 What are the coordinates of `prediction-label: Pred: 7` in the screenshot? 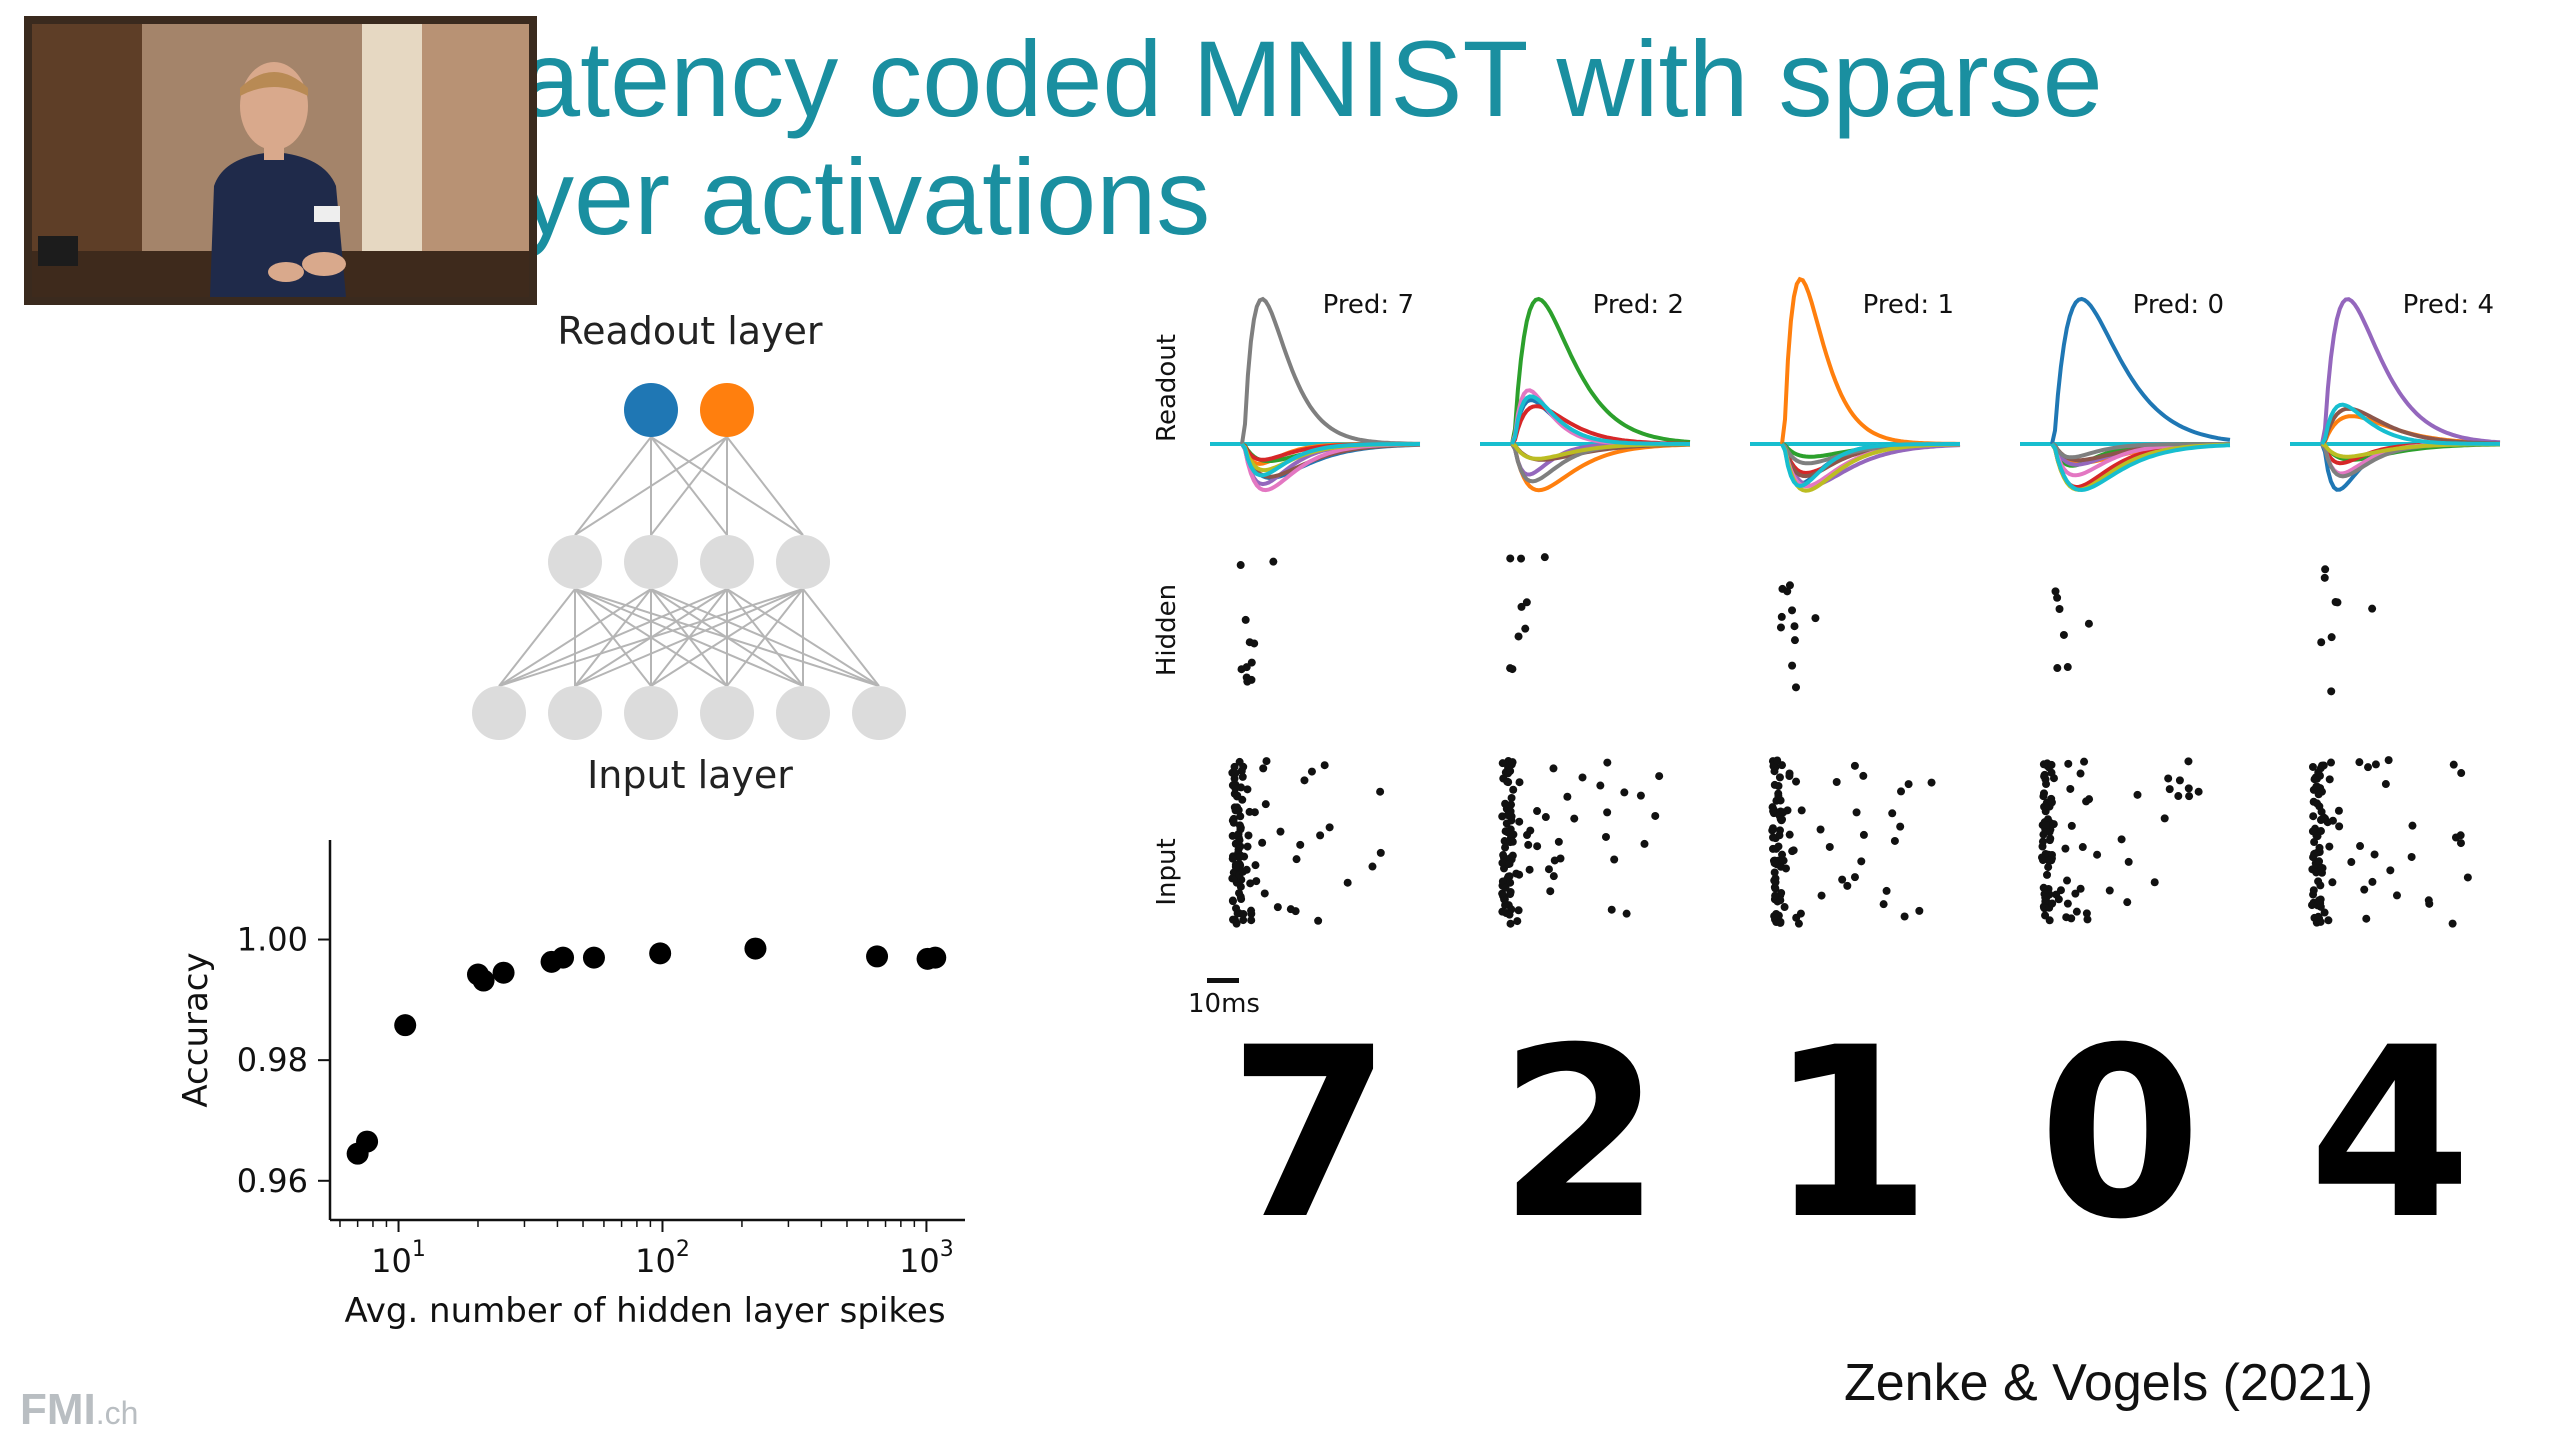 It's located at (1368, 305).